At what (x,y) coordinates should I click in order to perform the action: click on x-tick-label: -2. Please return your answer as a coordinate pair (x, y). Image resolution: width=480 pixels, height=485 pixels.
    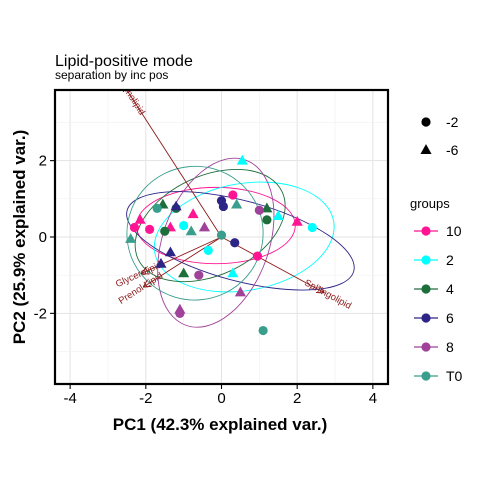
    Looking at the image, I should click on (145, 398).